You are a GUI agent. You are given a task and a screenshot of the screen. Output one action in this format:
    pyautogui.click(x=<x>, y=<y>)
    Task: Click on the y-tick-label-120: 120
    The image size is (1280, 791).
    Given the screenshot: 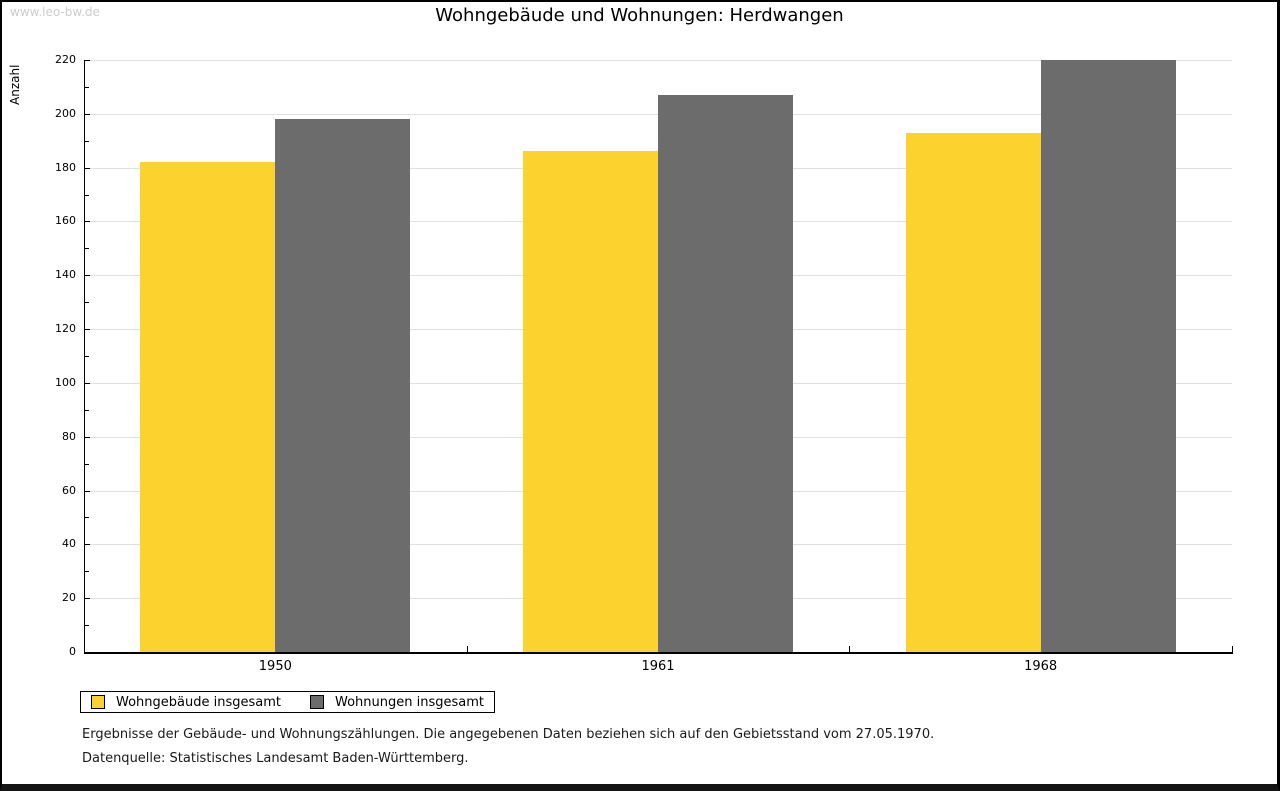 What is the action you would take?
    pyautogui.click(x=65, y=329)
    